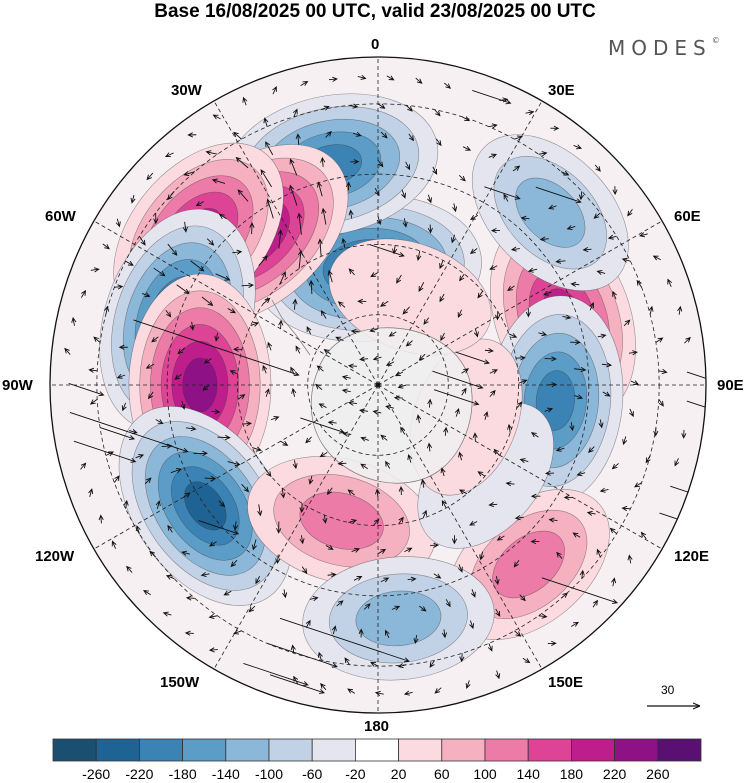 Image resolution: width=750 pixels, height=783 pixels. I want to click on colorbar-tick-label: -220, so click(139, 774).